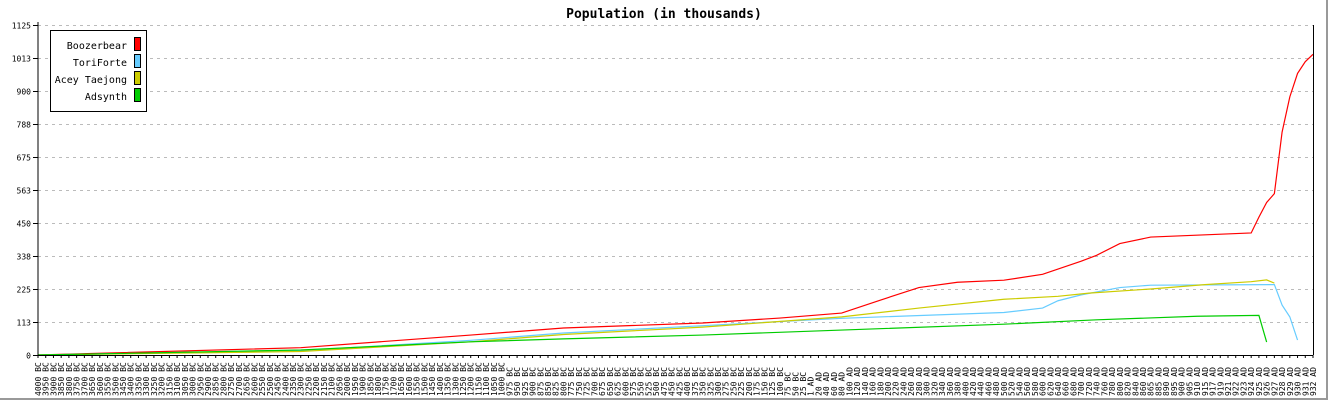 The image size is (1328, 400). Describe the element at coordinates (1166, 381) in the screenshot. I see `x-tick-label: 890 AD` at that location.